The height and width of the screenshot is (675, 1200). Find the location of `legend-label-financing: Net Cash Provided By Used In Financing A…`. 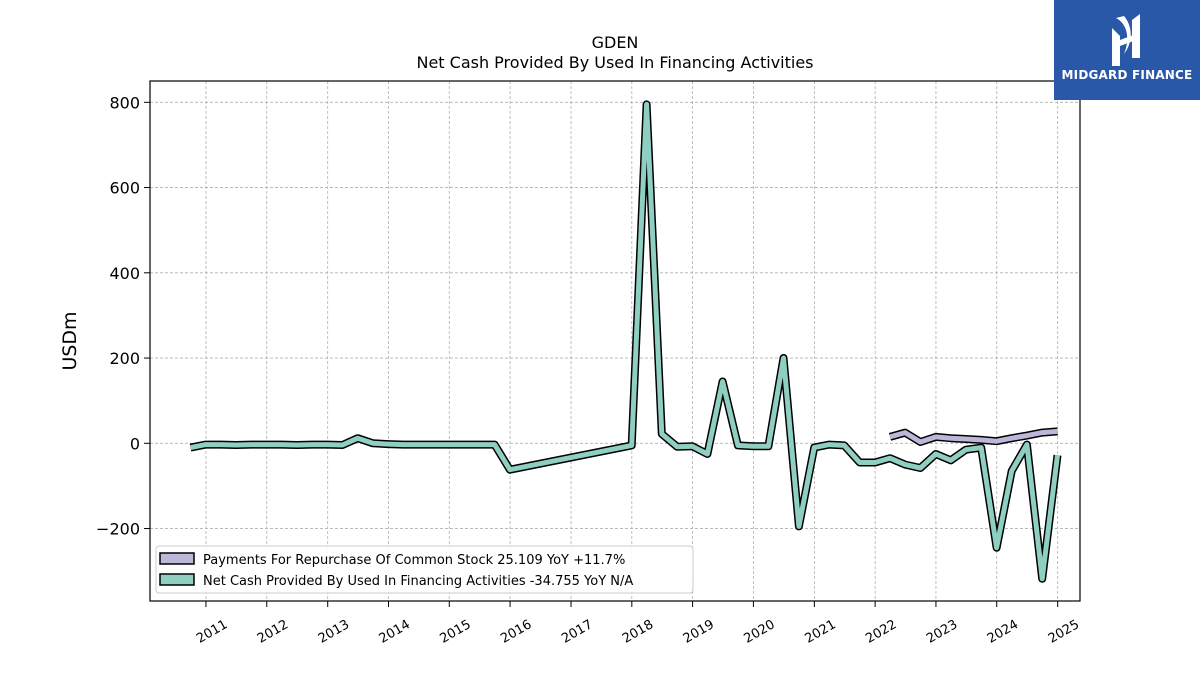

legend-label-financing: Net Cash Provided By Used In Financing A… is located at coordinates (418, 581).